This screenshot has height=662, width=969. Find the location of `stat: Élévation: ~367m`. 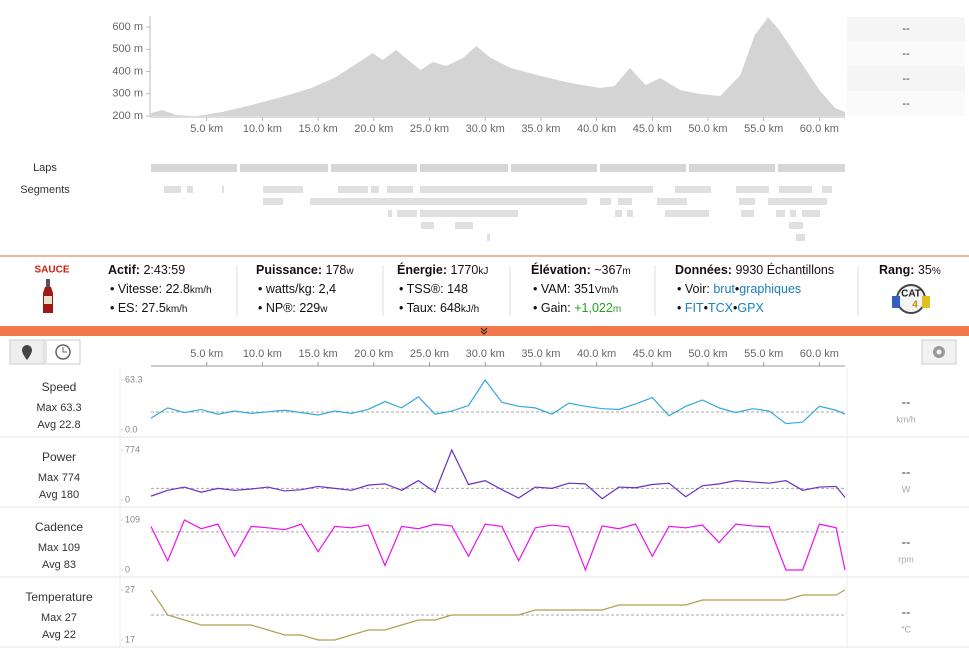

stat: Élévation: ~367m is located at coordinates (581, 269).